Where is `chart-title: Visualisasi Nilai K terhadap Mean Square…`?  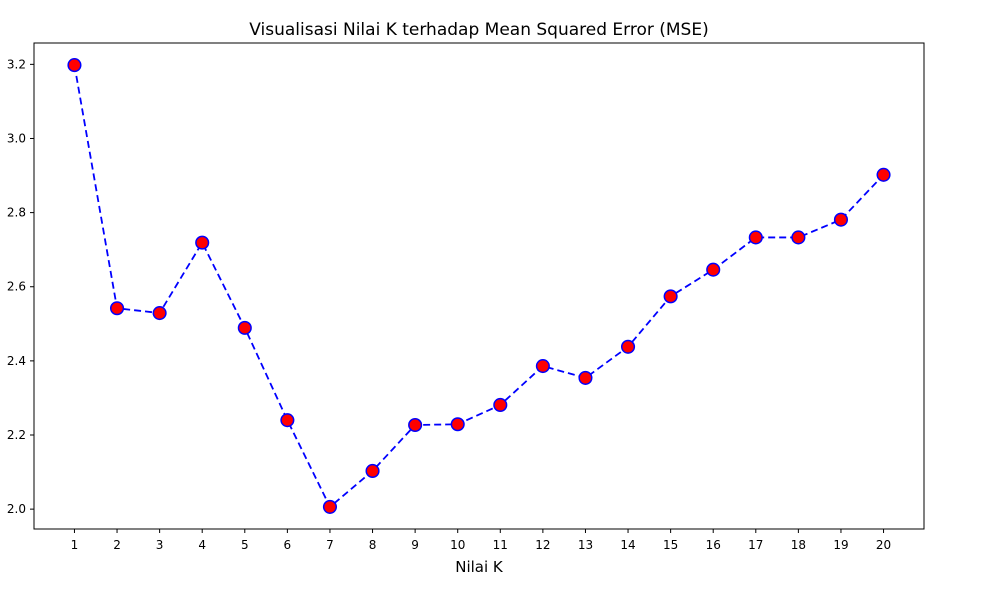 chart-title: Visualisasi Nilai K terhadap Mean Square… is located at coordinates (478, 30).